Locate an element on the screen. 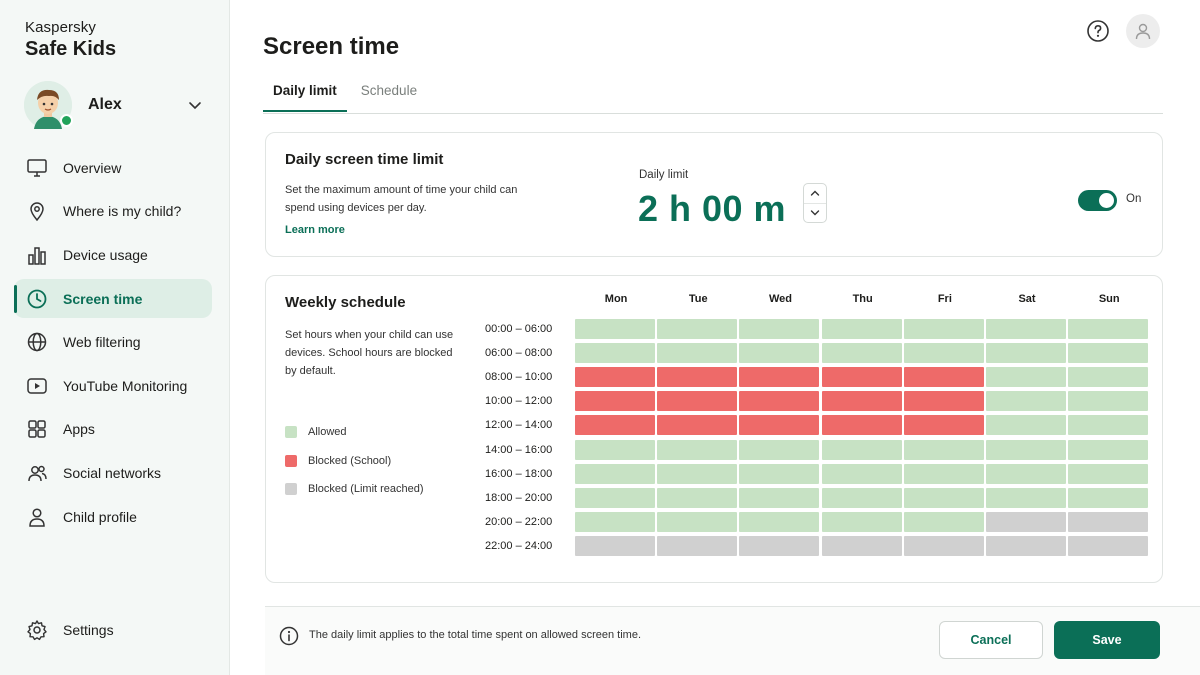  brand-logo: Kaspersky Safe Kids is located at coordinates (70, 40).